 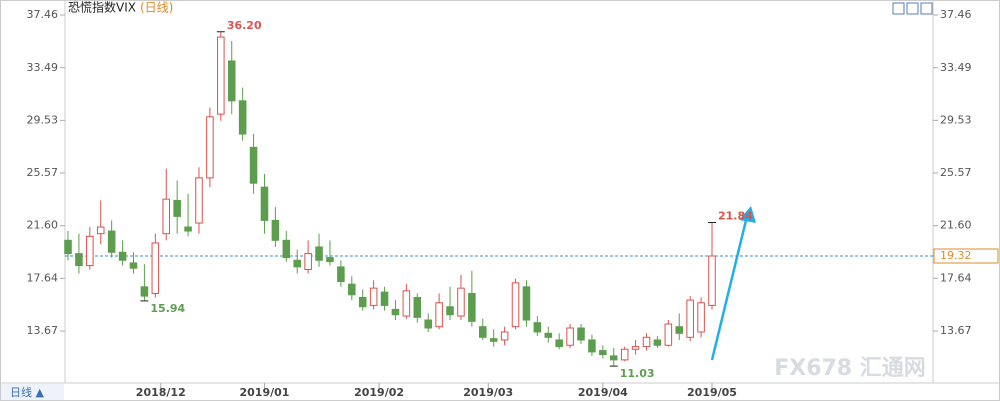 I want to click on x-tick-label: 2019/02, so click(x=379, y=392).